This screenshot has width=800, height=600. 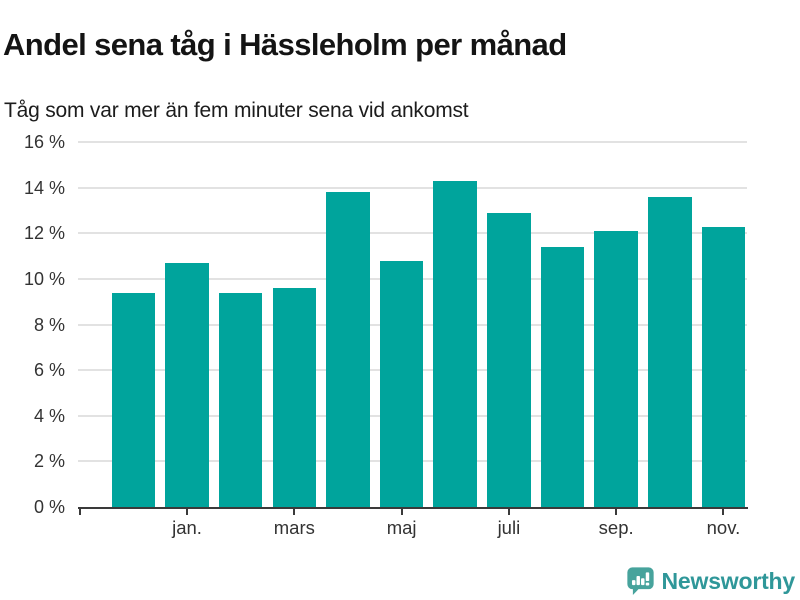 I want to click on y-axis-tick-label: 8 %, so click(x=49, y=324).